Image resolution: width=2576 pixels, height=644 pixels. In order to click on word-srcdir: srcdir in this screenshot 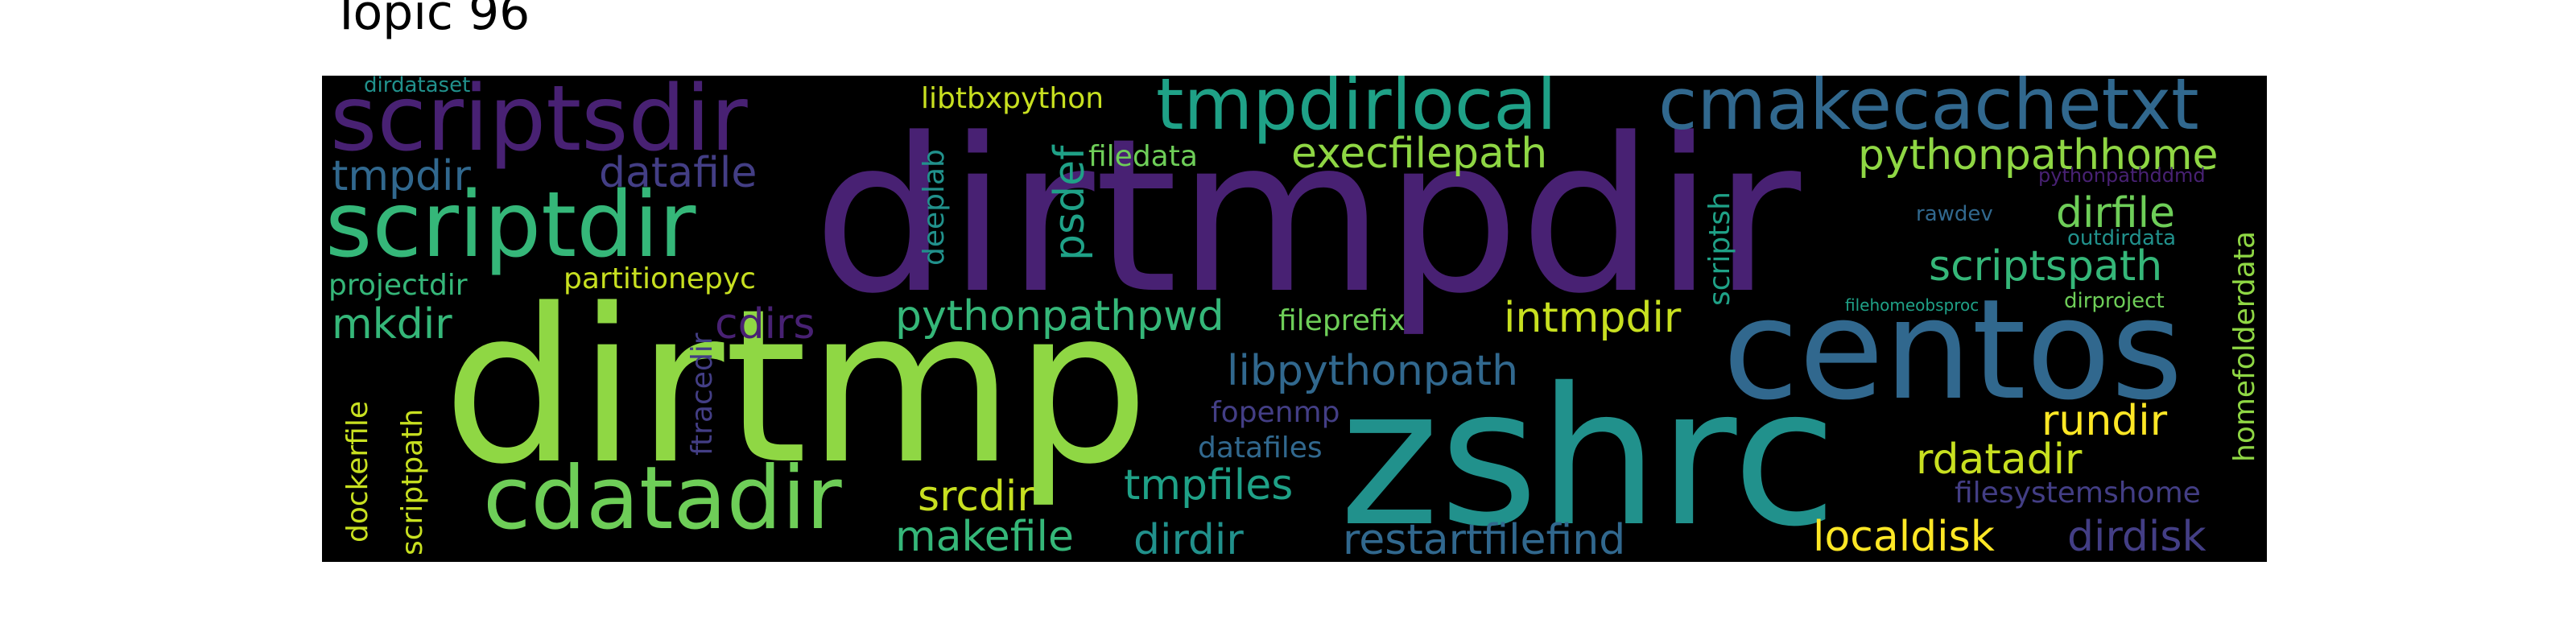, I will do `click(976, 497)`.